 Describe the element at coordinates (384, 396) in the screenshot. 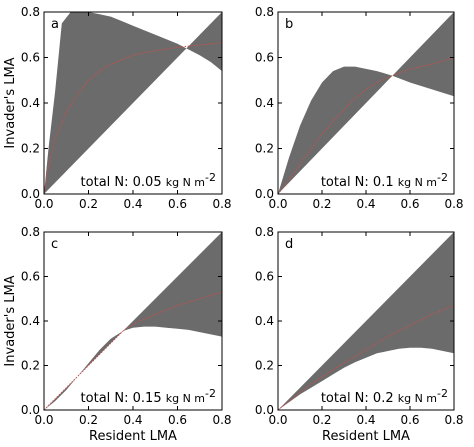

I see `total-n-annotation: total N: 0.2 kg N m-2` at that location.